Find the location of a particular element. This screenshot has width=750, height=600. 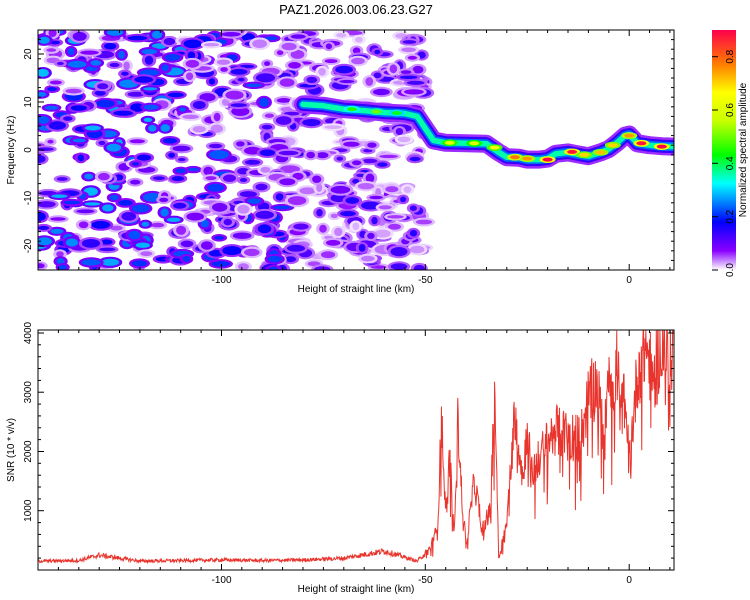

colorbar-tick-label: 0.2 is located at coordinates (730, 216).